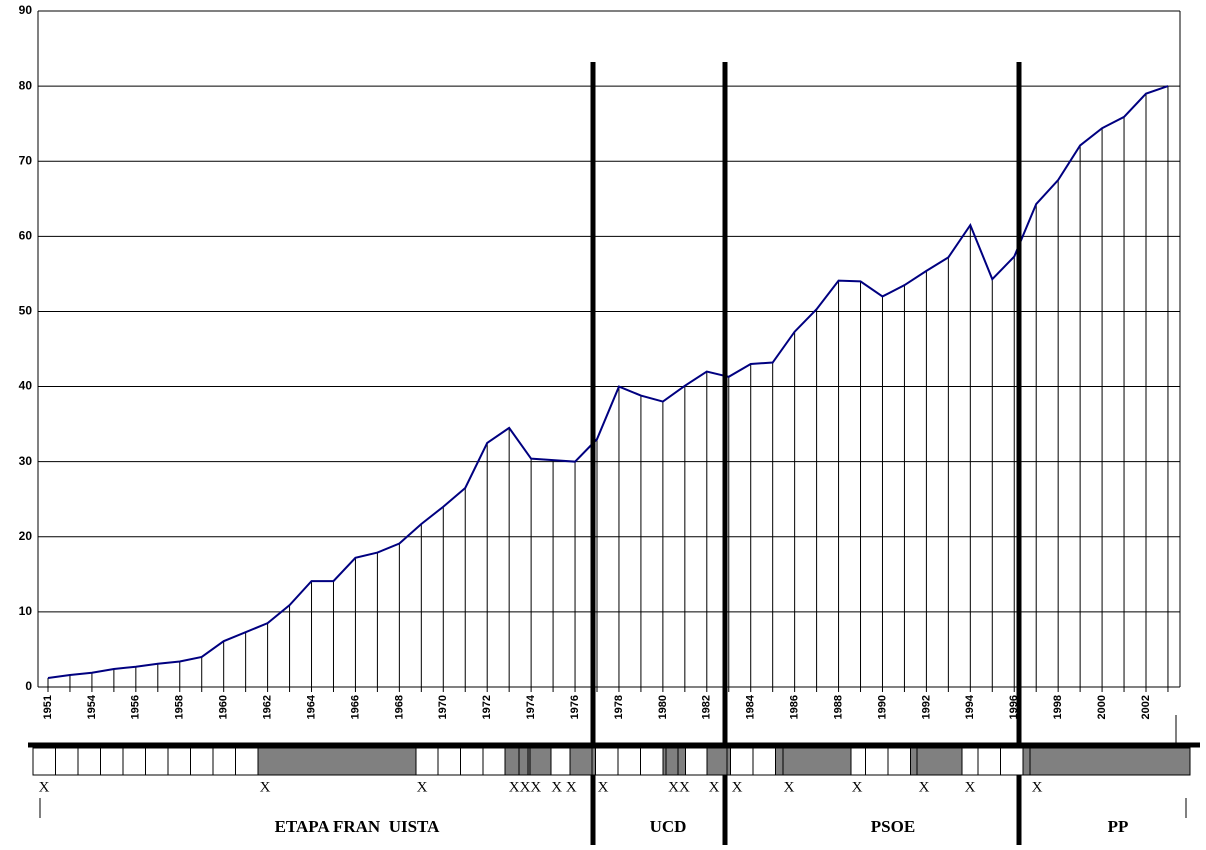 Image resolution: width=1206 pixels, height=850 pixels. I want to click on x-tick-label: 1978, so click(619, 707).